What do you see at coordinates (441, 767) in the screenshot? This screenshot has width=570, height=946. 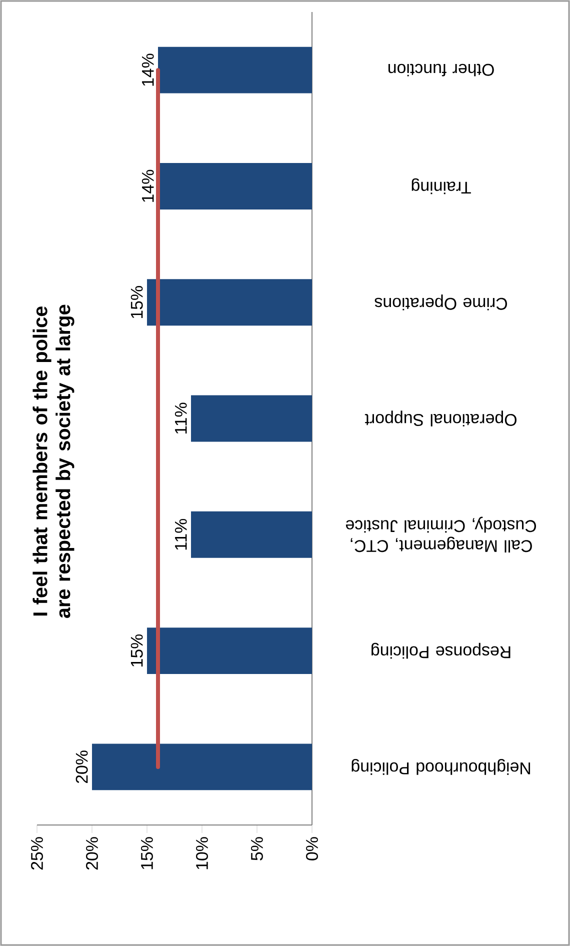 I see `y-tick-label: Neighbourhood Policing` at bounding box center [441, 767].